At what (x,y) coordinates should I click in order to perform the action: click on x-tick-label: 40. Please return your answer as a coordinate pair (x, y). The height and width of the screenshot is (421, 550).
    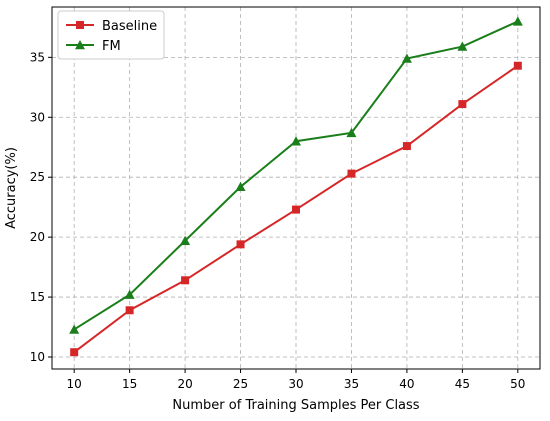
    Looking at the image, I should click on (406, 384).